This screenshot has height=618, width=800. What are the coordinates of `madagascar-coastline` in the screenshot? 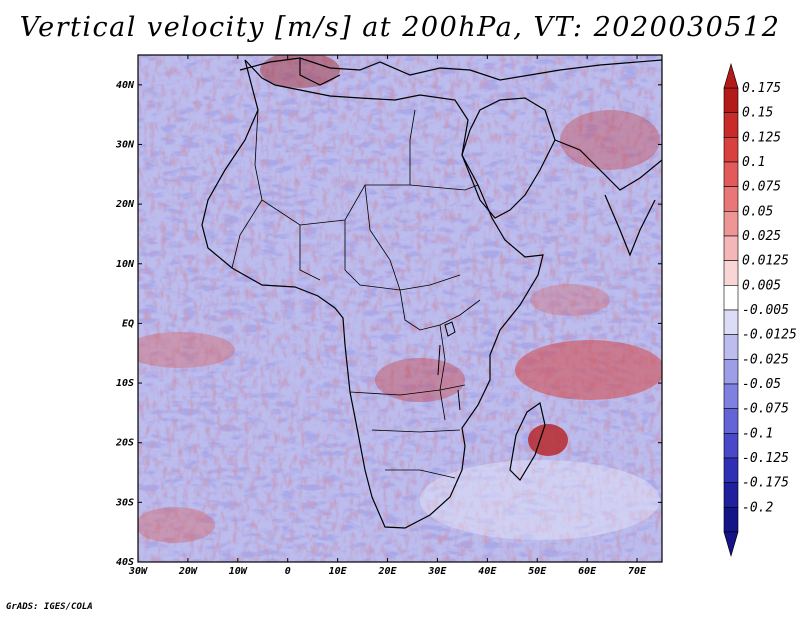 It's located at (527, 441).